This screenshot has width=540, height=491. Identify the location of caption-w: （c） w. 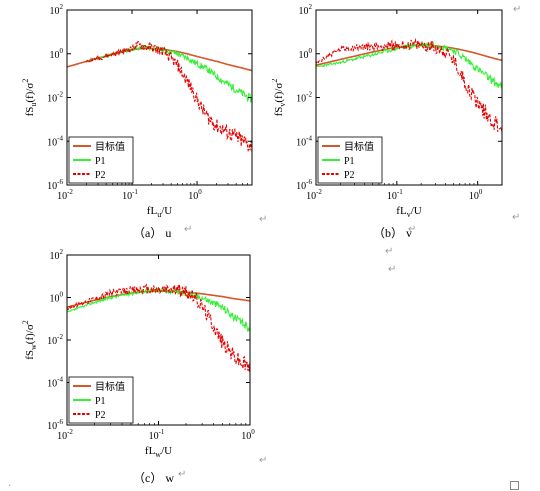
(153, 478).